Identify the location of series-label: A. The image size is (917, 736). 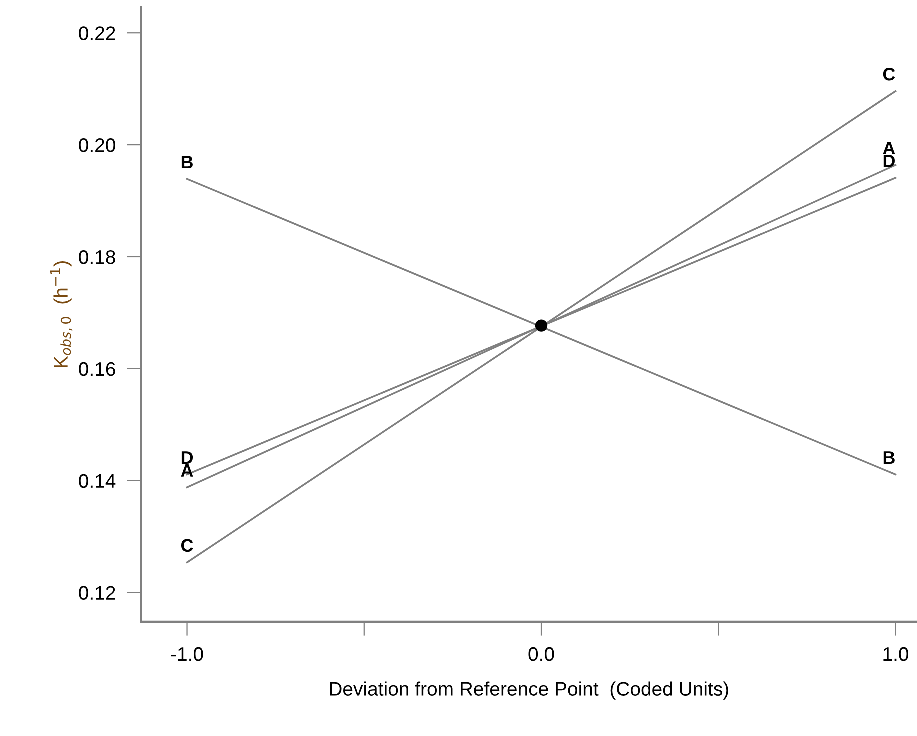
(187, 470).